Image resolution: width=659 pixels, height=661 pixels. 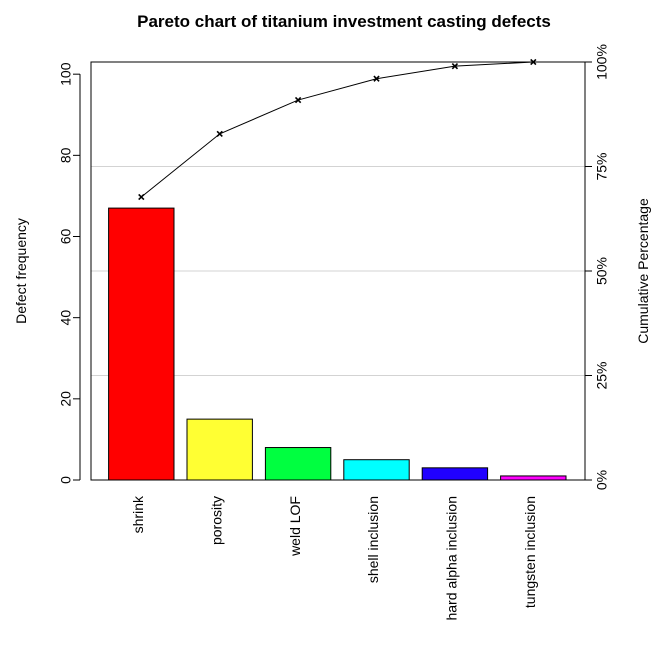 What do you see at coordinates (376, 470) in the screenshot?
I see `bar-shell-inclusion` at bounding box center [376, 470].